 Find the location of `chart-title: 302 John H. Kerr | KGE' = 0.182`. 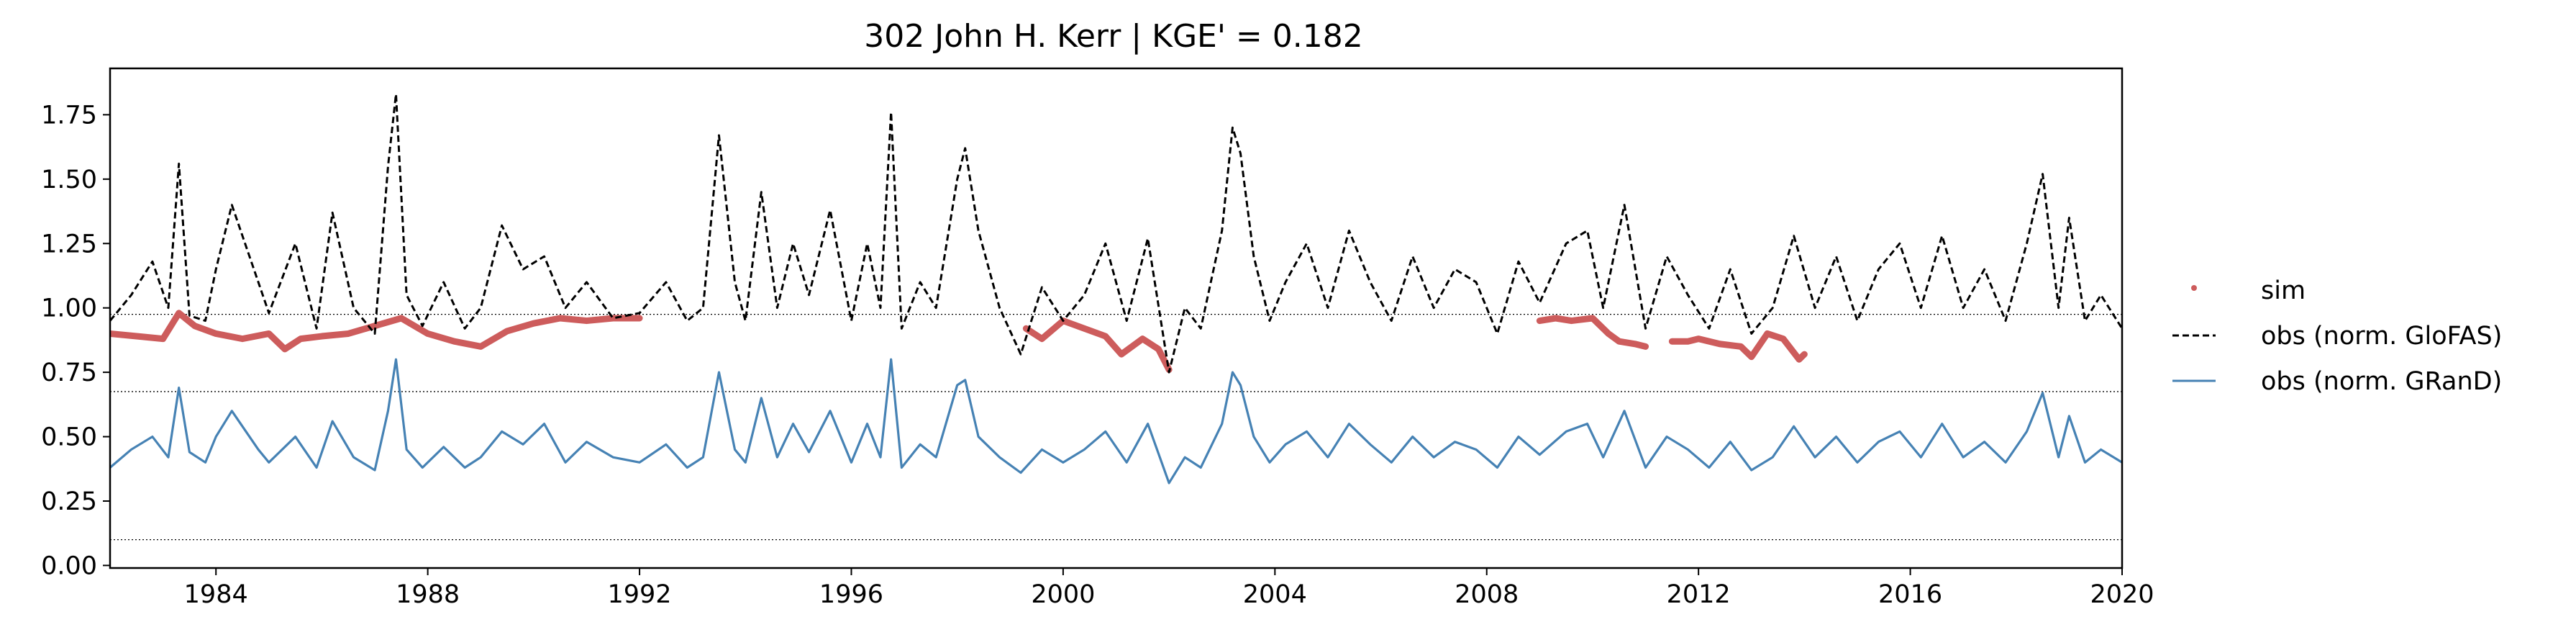

chart-title: 302 John H. Kerr | KGE' = 0.182 is located at coordinates (1113, 36).